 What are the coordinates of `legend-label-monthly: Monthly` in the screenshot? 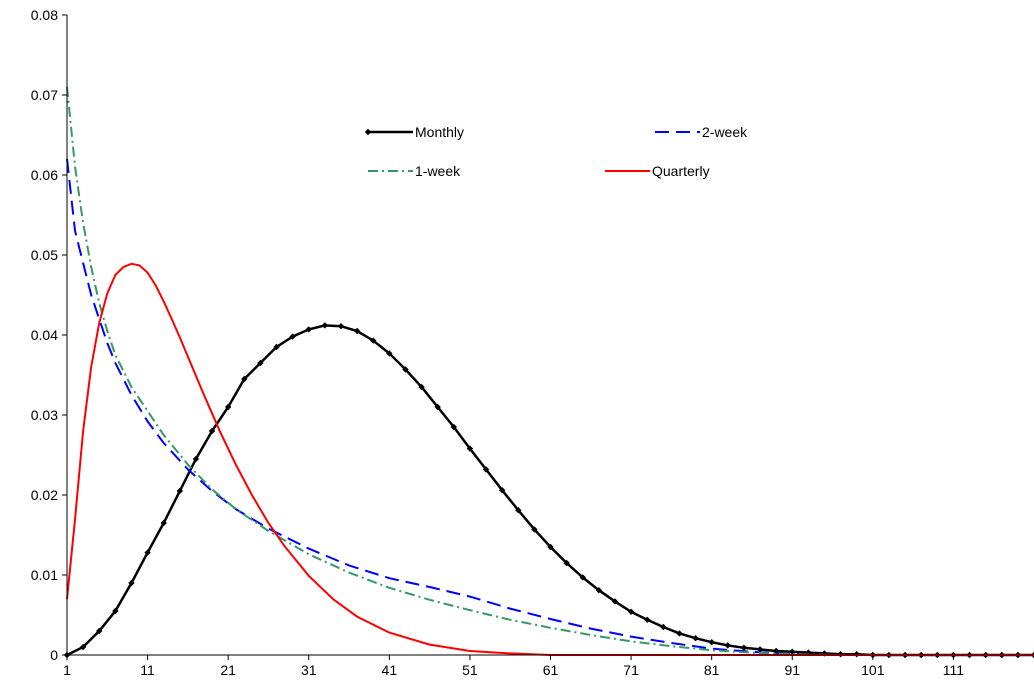 It's located at (439, 132).